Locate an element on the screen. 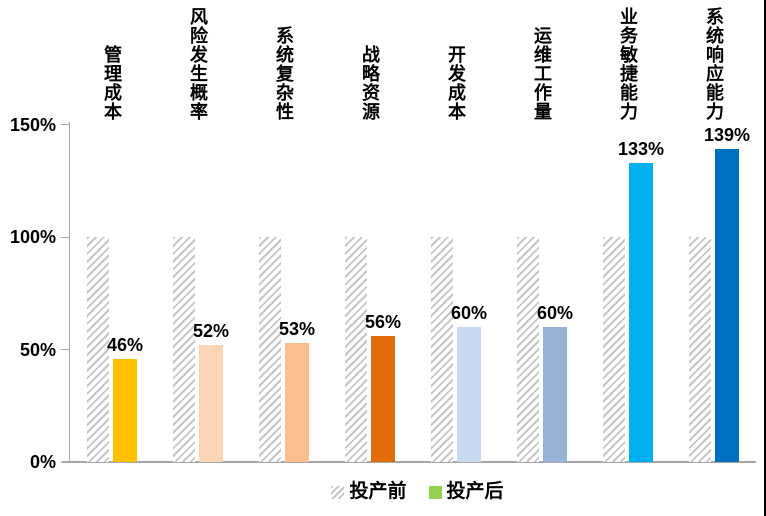 The width and height of the screenshot is (766, 516). legend: 投产前 投产后 is located at coordinates (417, 492).